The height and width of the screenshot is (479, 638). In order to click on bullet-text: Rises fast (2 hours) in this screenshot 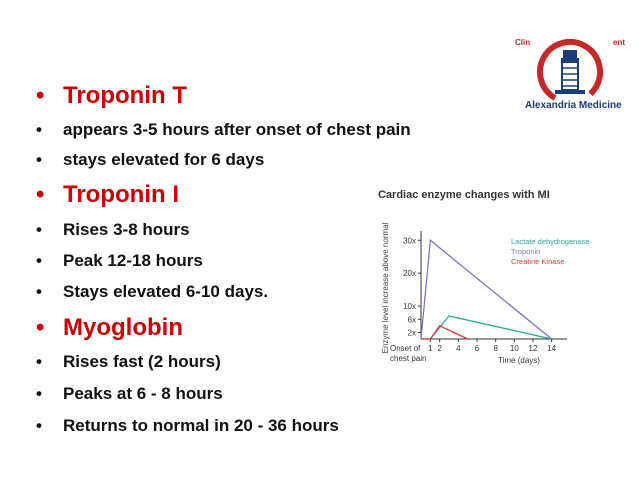, I will do `click(142, 361)`.